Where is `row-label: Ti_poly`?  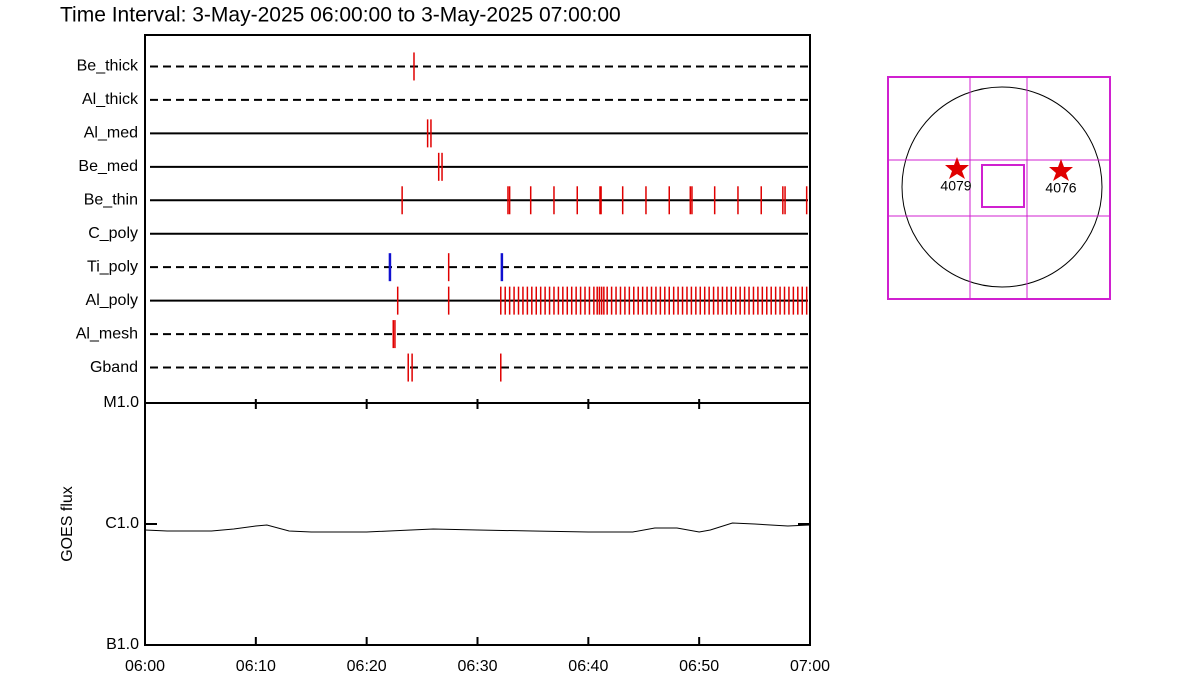
row-label: Ti_poly is located at coordinates (112, 266).